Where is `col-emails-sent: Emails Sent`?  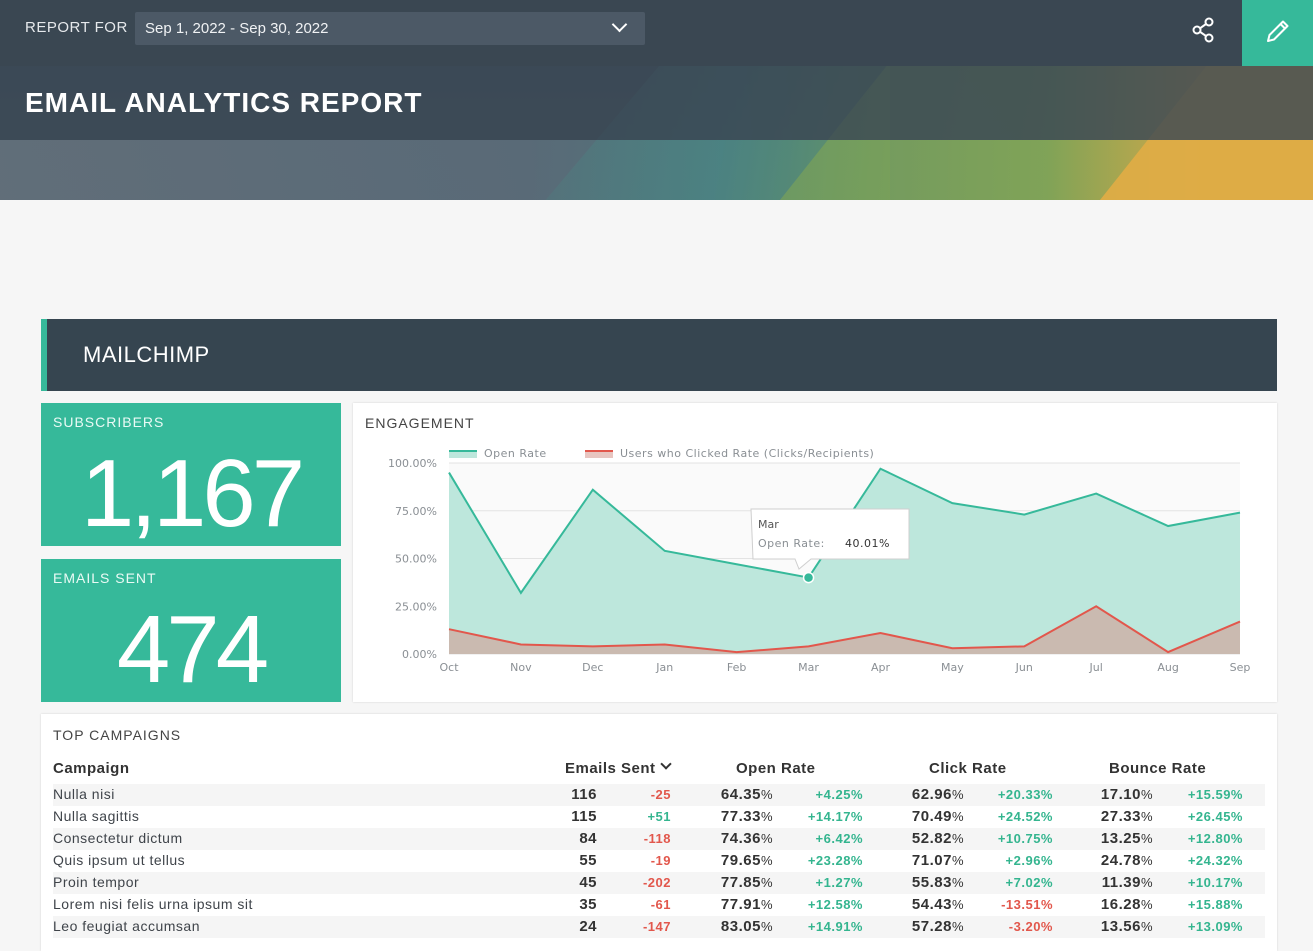
col-emails-sent: Emails Sent is located at coordinates (618, 767).